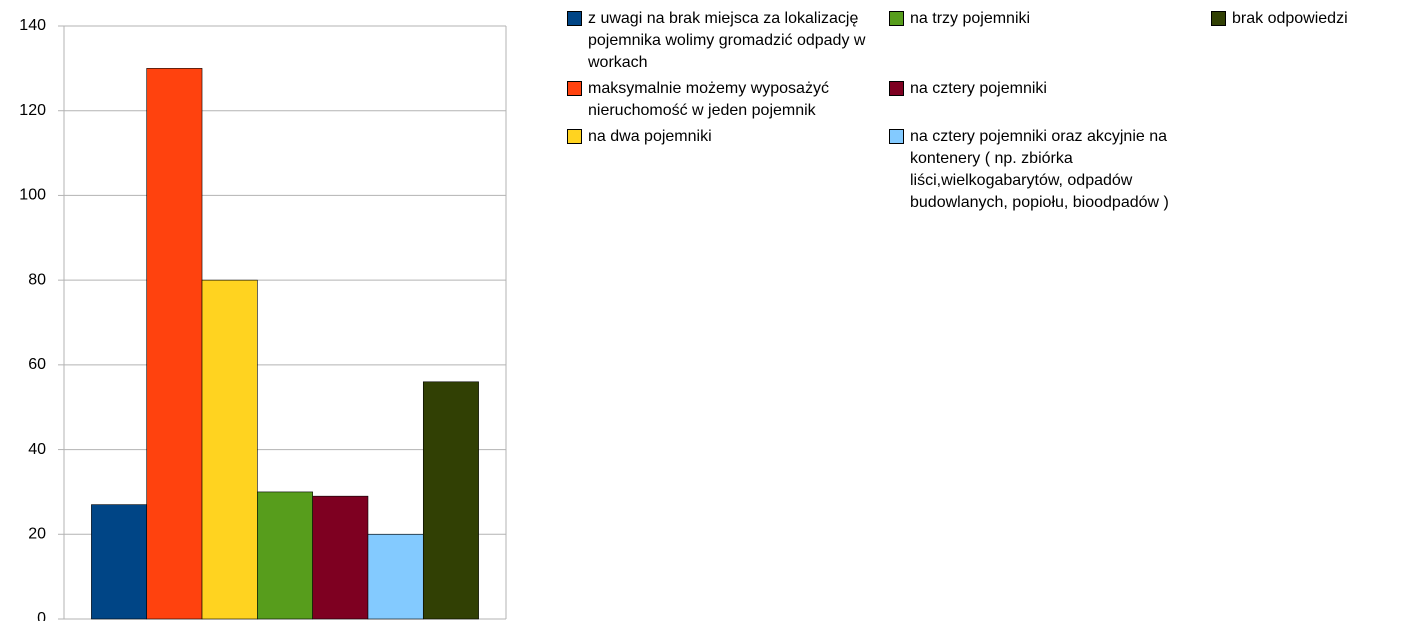 The image size is (1407, 621). Describe the element at coordinates (37, 534) in the screenshot. I see `y-tick-label: 20` at that location.